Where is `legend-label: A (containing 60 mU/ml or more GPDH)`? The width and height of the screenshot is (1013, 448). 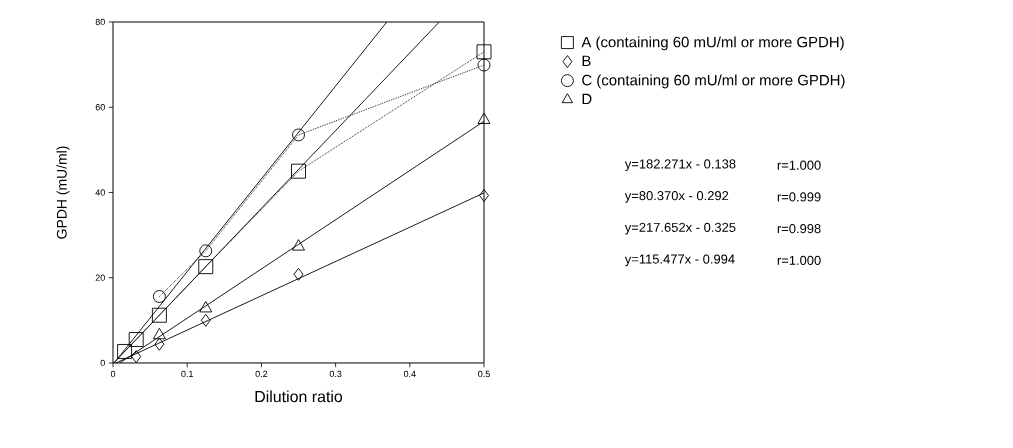 legend-label: A (containing 60 mU/ml or more GPDH) is located at coordinates (712, 43).